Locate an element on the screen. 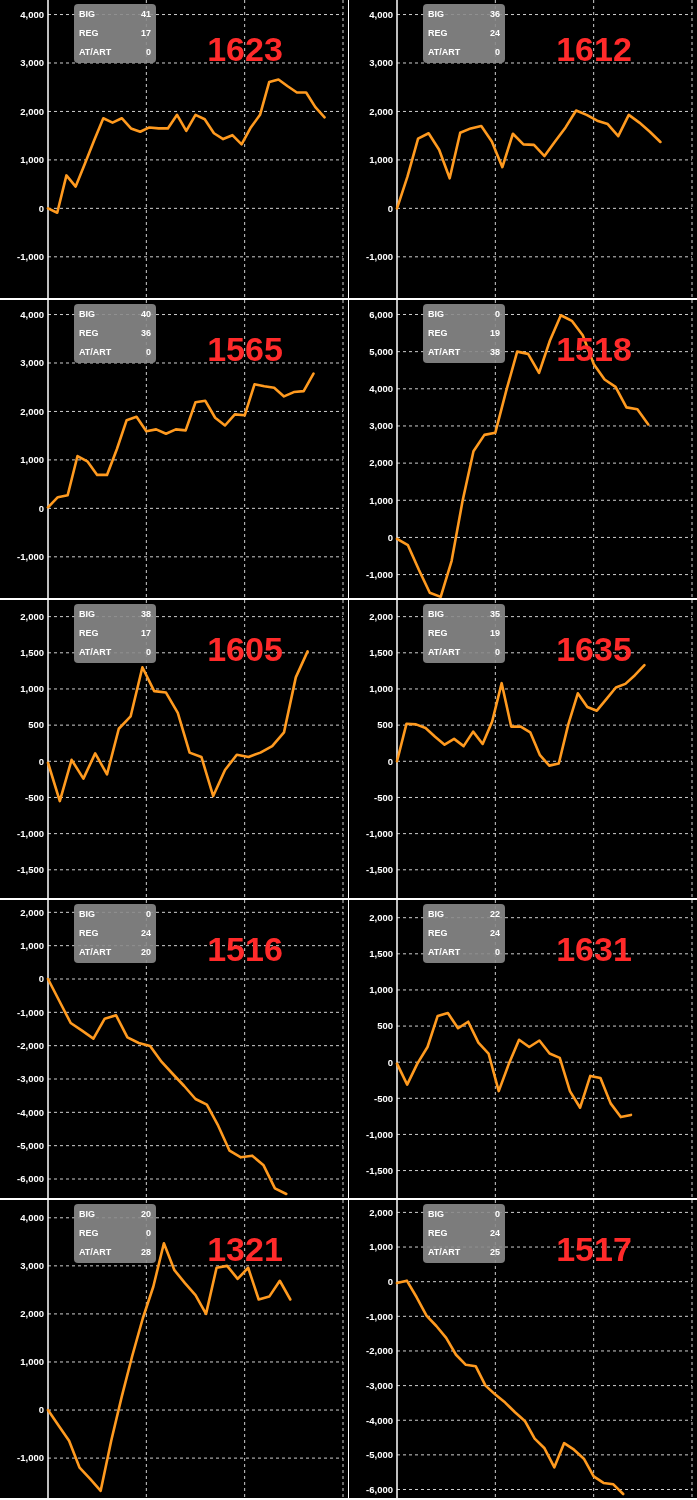 The image size is (697, 1500). annotation: 35 is located at coordinates (494, 614).